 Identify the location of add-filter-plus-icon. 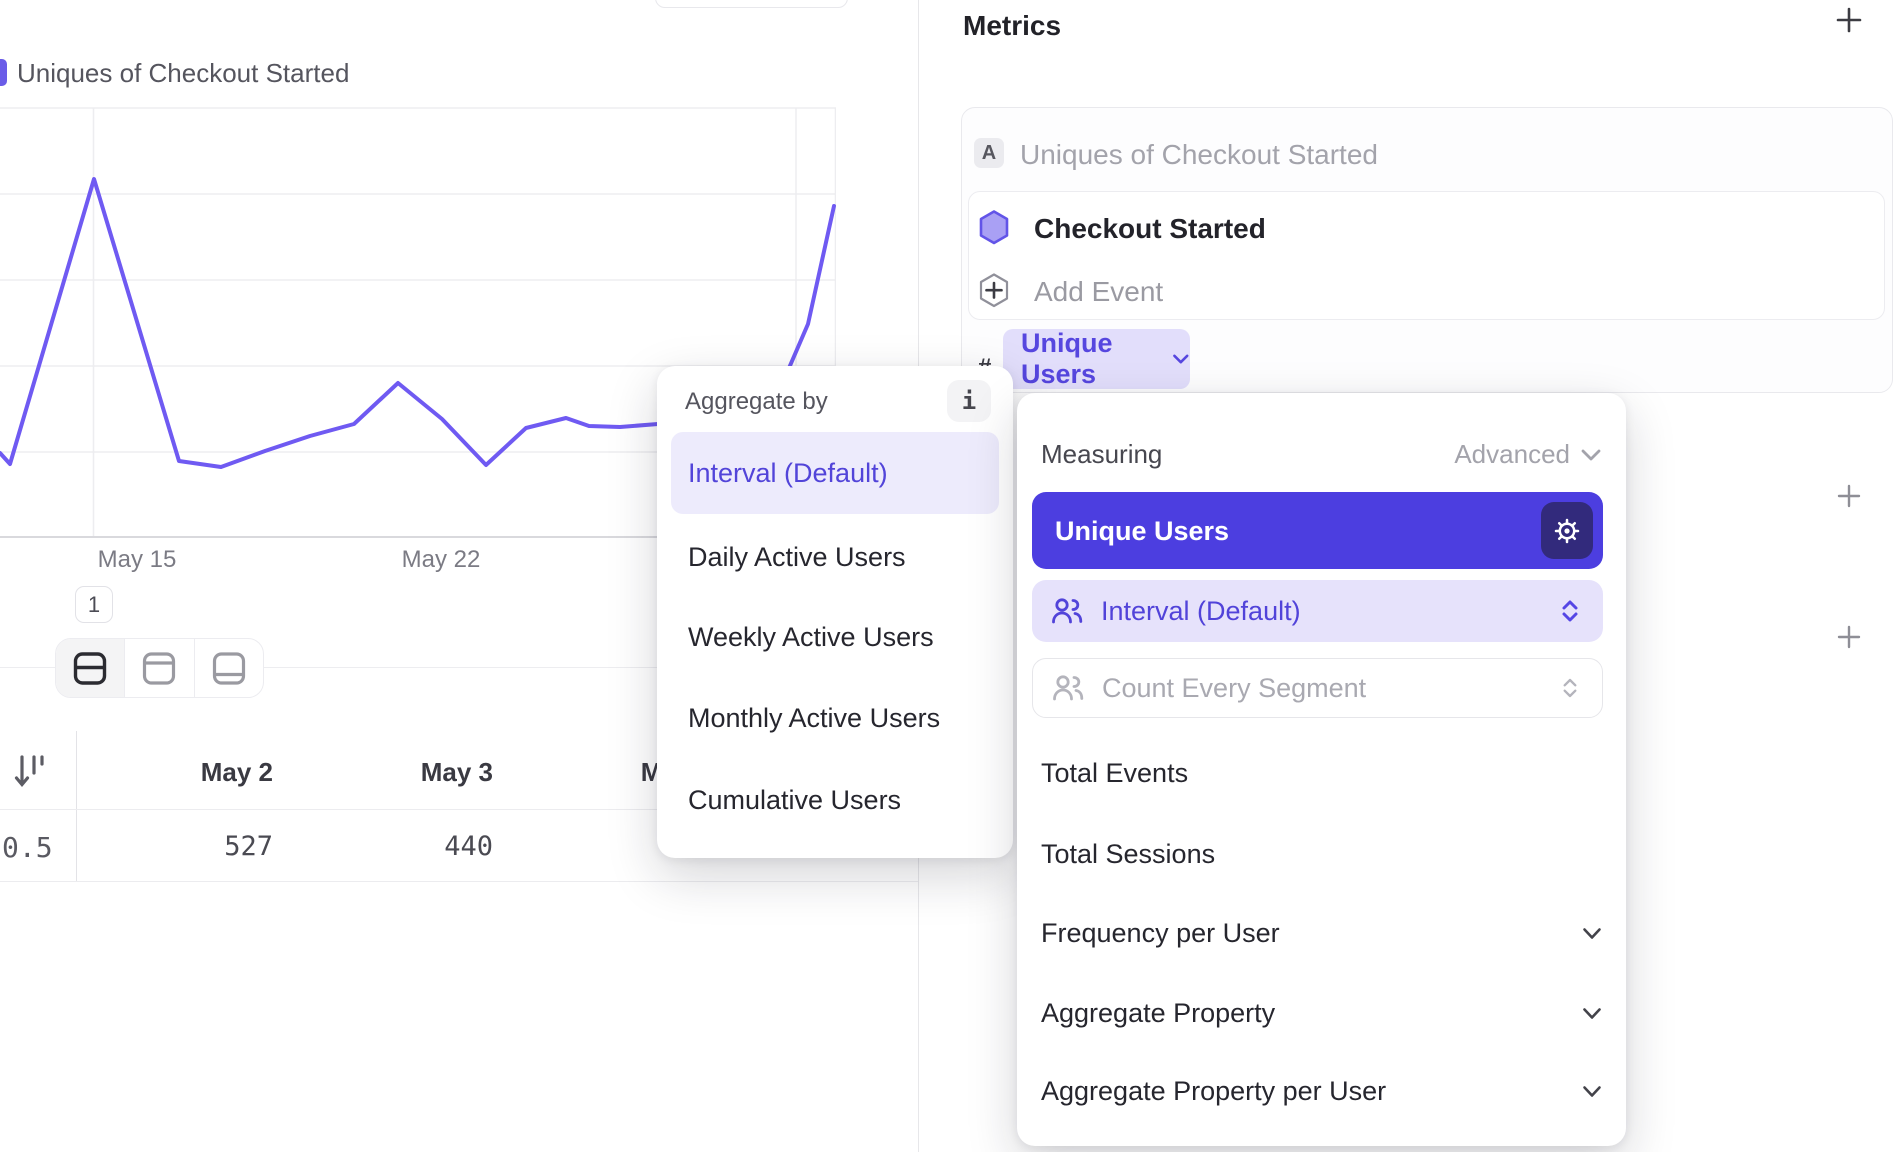
(1849, 496).